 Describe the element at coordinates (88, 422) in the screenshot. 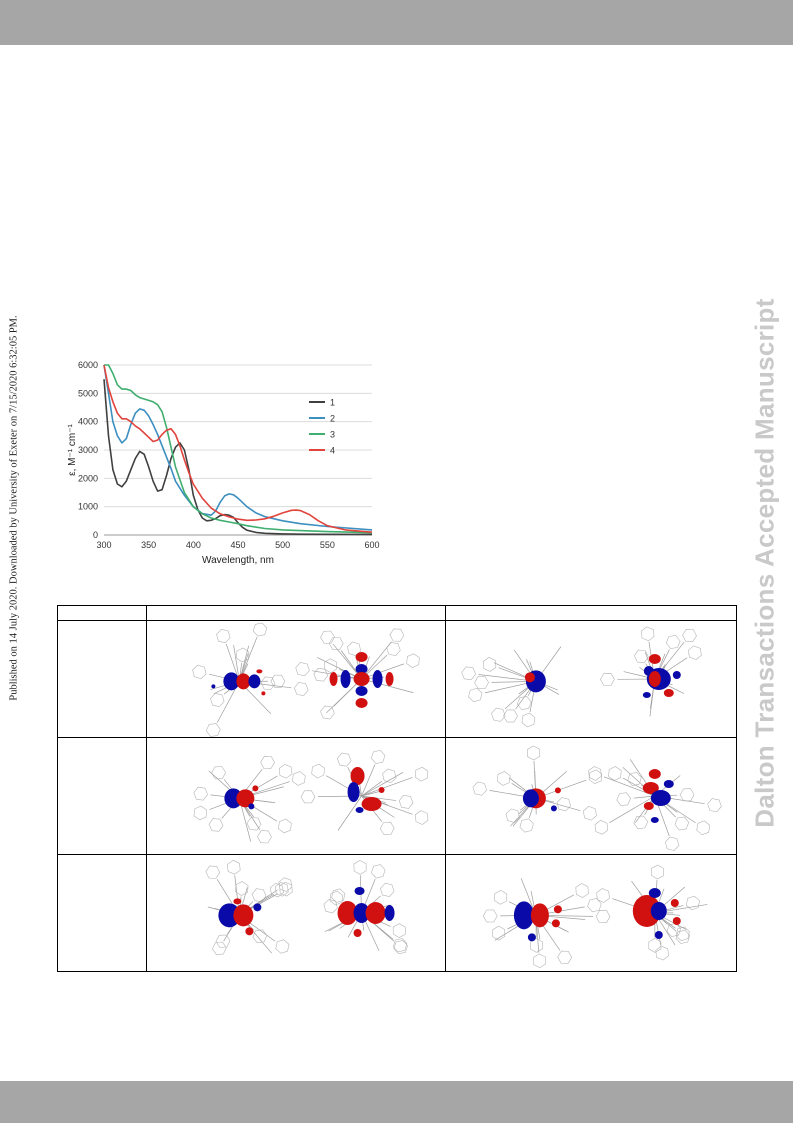

I see `y-tick-label: 4000` at that location.